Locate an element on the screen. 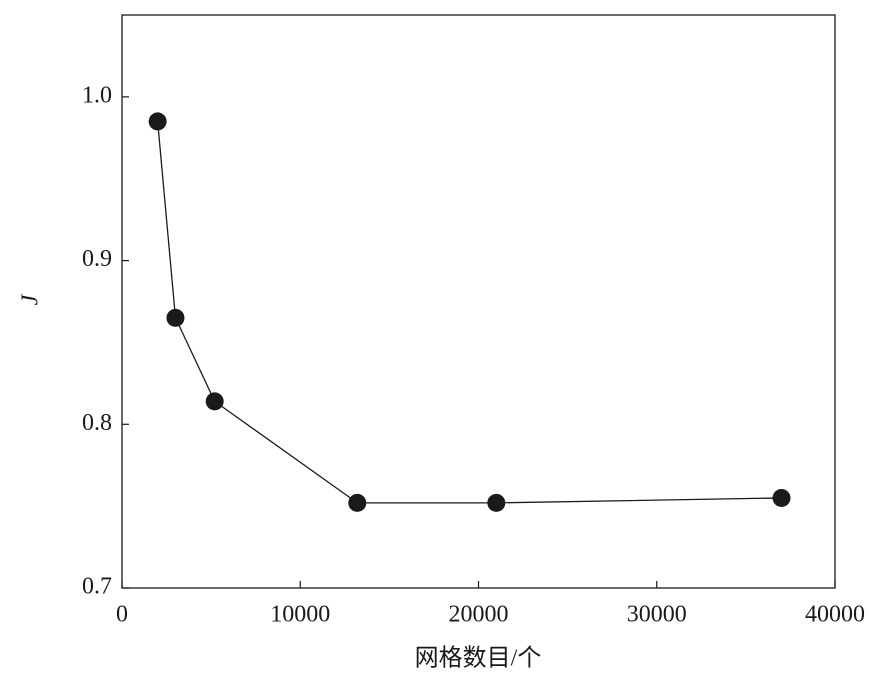  x-tick-label: 30000 is located at coordinates (657, 615).